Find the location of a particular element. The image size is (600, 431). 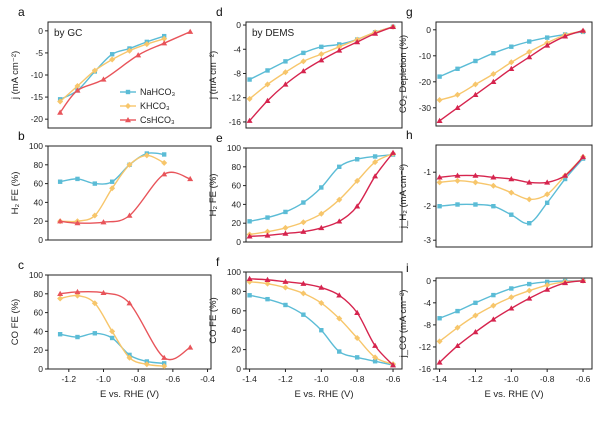

ylabel-c: CO FE (%) is located at coordinates (15, 322).